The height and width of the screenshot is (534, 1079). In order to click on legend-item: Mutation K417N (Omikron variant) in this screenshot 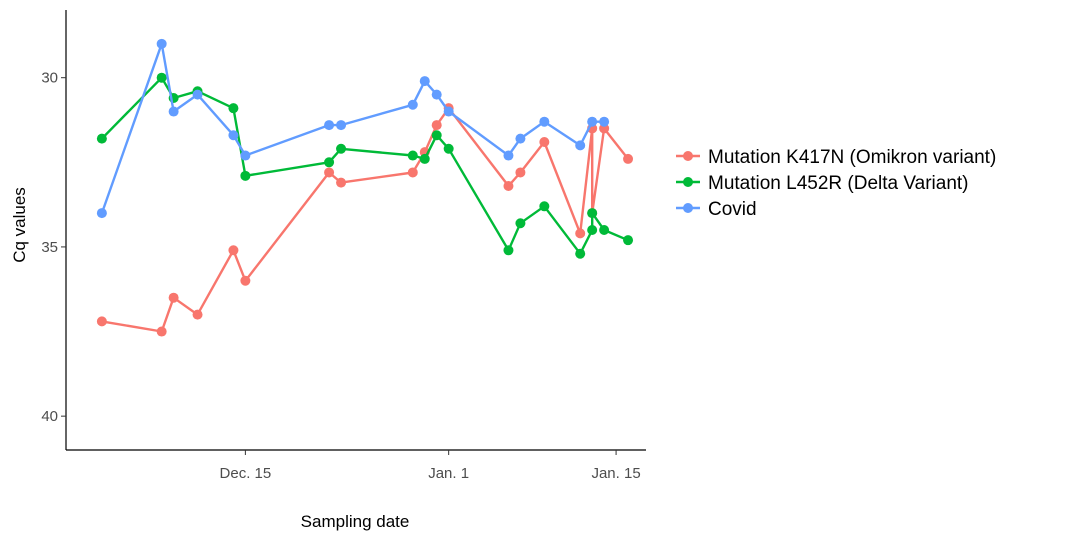, I will do `click(836, 157)`.